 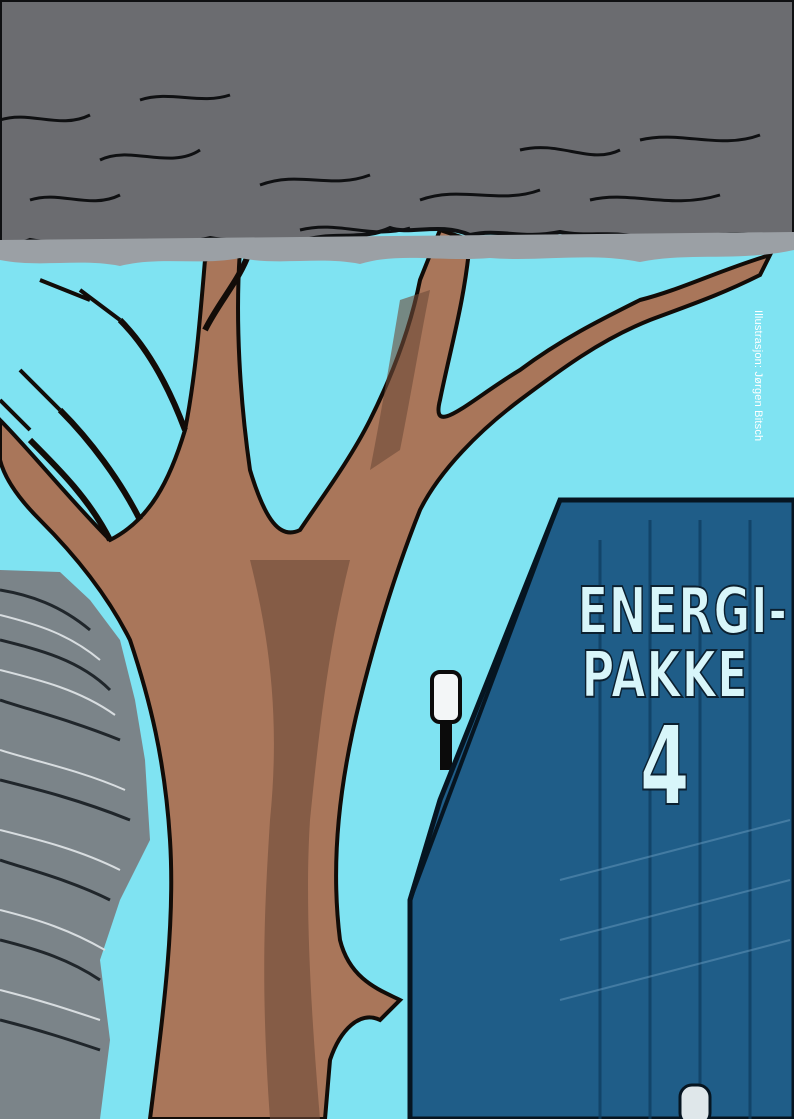 What do you see at coordinates (75, 844) in the screenshot?
I see `water-illustration` at bounding box center [75, 844].